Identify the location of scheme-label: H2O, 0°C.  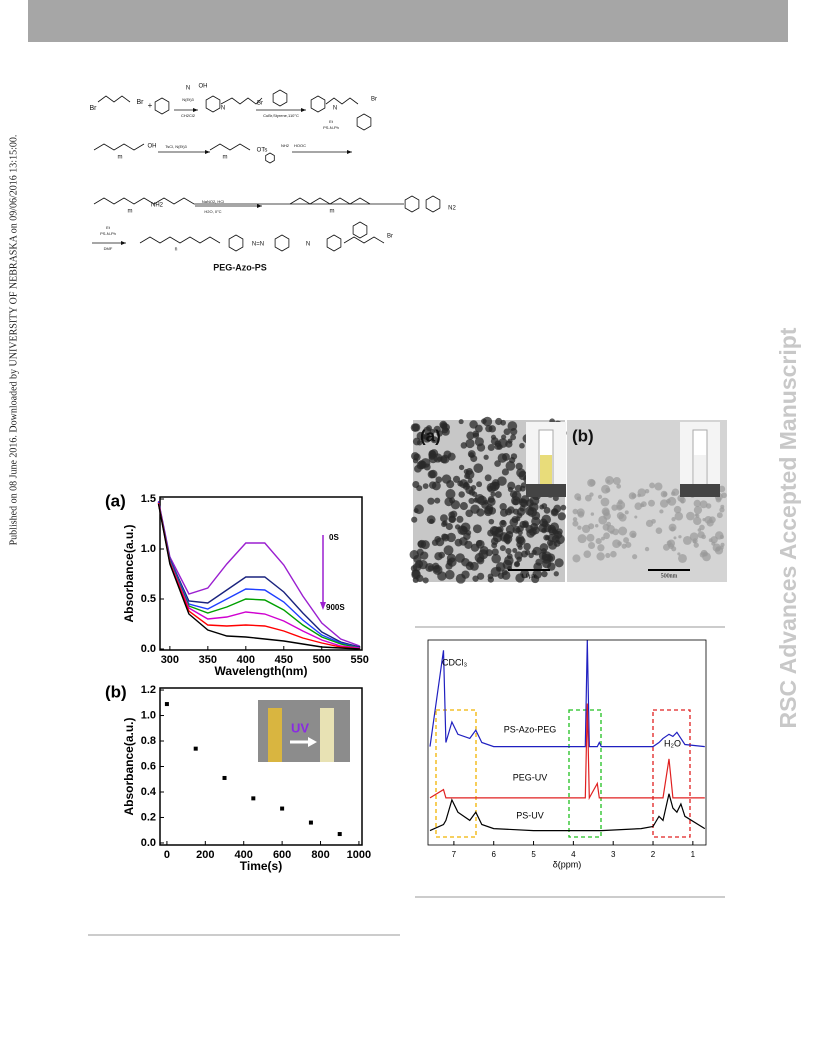
(212, 211).